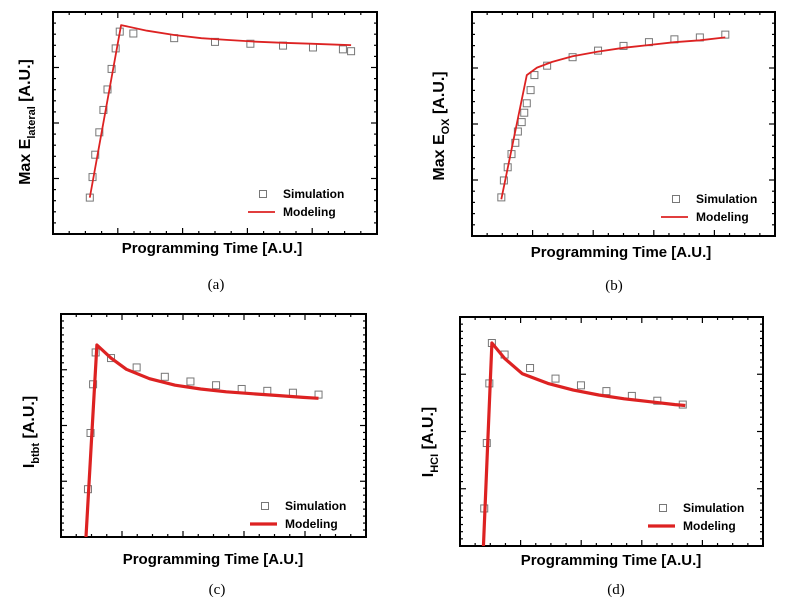  What do you see at coordinates (217, 590) in the screenshot?
I see `panel-caption: (c)` at bounding box center [217, 590].